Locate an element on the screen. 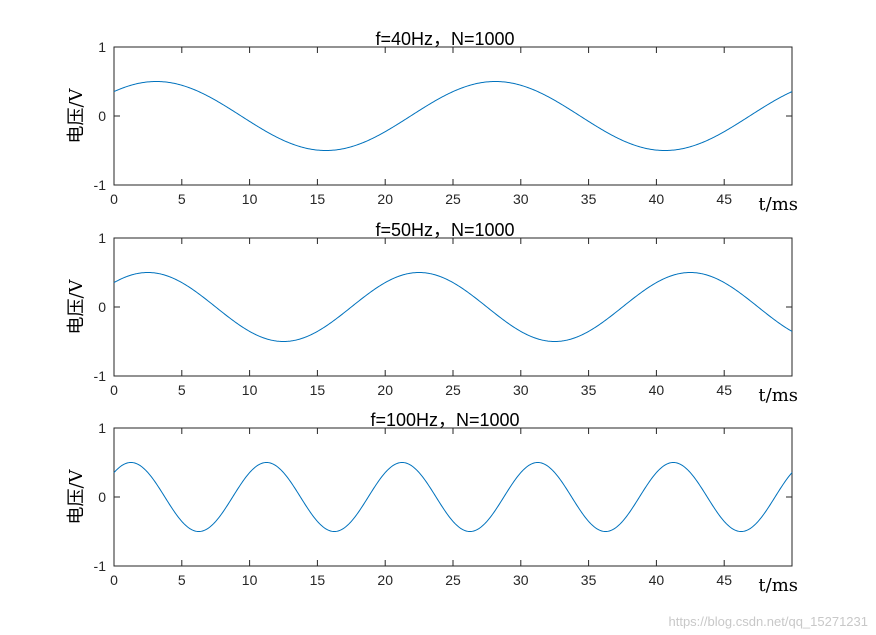 The width and height of the screenshot is (876, 635). chart-title: f=40Hz，N=1000 is located at coordinates (444, 39).